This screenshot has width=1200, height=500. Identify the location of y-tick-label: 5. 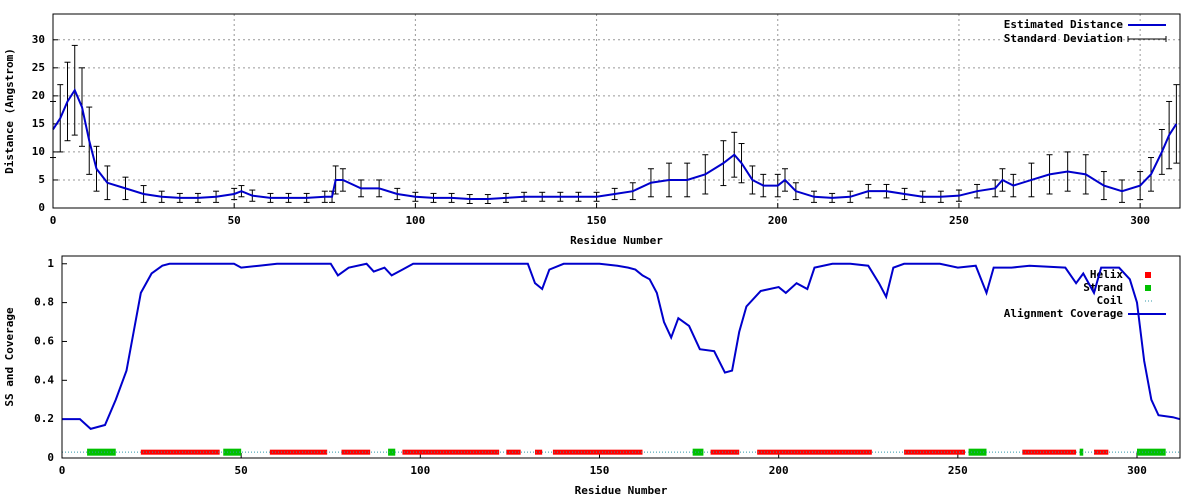
(41, 179).